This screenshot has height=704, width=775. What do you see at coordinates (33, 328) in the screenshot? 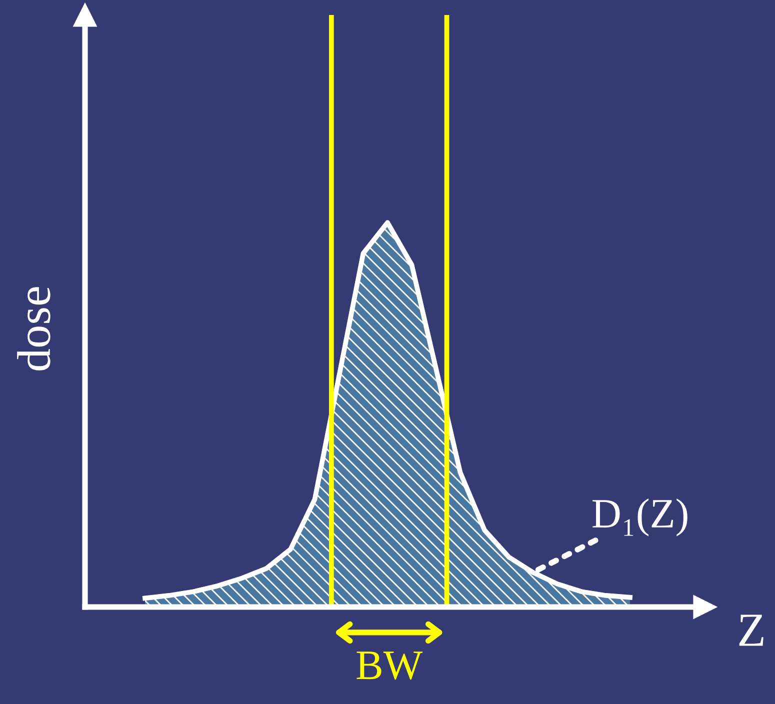
I see `y-axis-title: dose` at bounding box center [33, 328].